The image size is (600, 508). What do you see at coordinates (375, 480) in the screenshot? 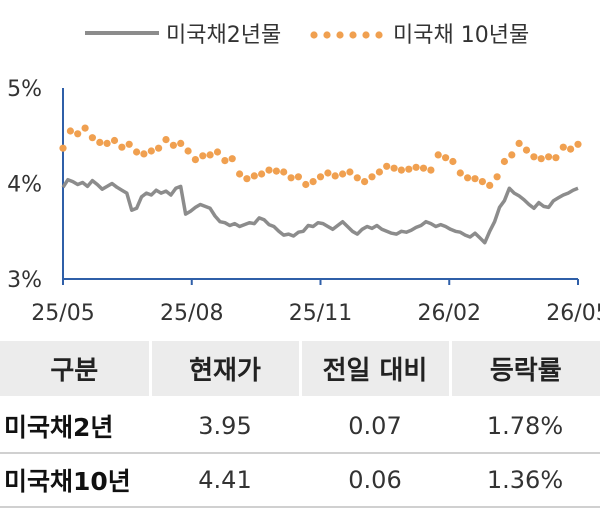
I see `cell-change-10y: 0.06` at bounding box center [375, 480].